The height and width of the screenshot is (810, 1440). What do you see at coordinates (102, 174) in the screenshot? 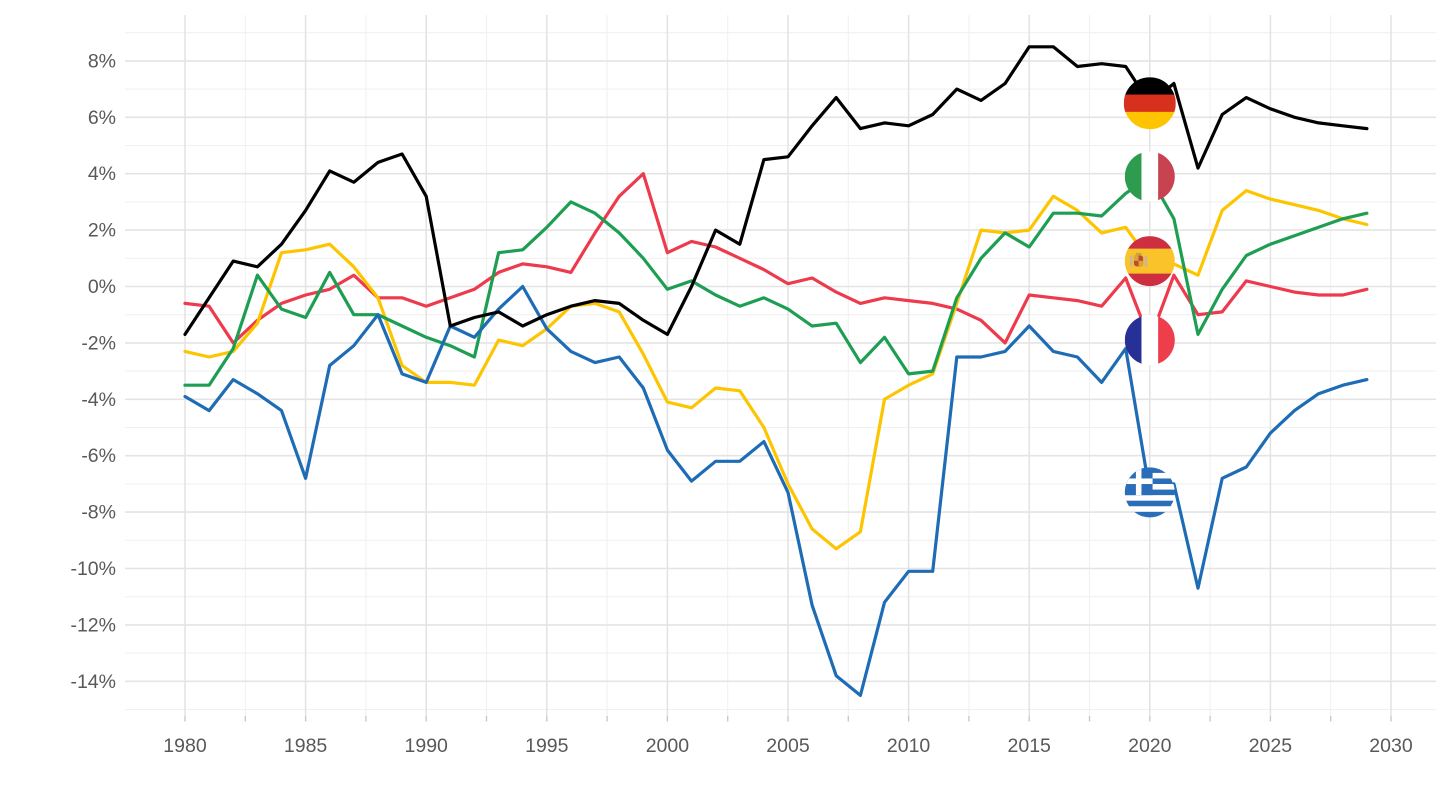
I see `y-axis-label: 4%` at bounding box center [102, 174].